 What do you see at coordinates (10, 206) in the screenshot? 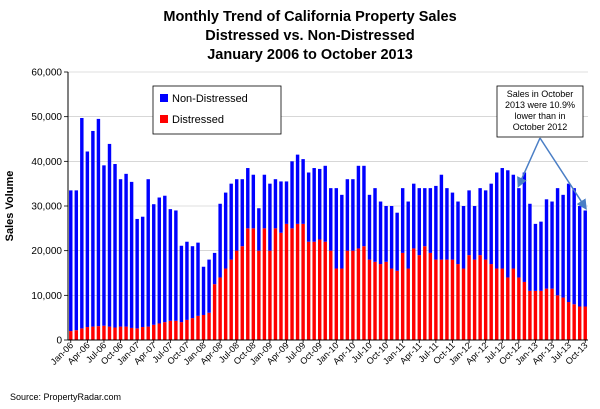
I see `y-axis-label: Sales Volume` at bounding box center [10, 206].